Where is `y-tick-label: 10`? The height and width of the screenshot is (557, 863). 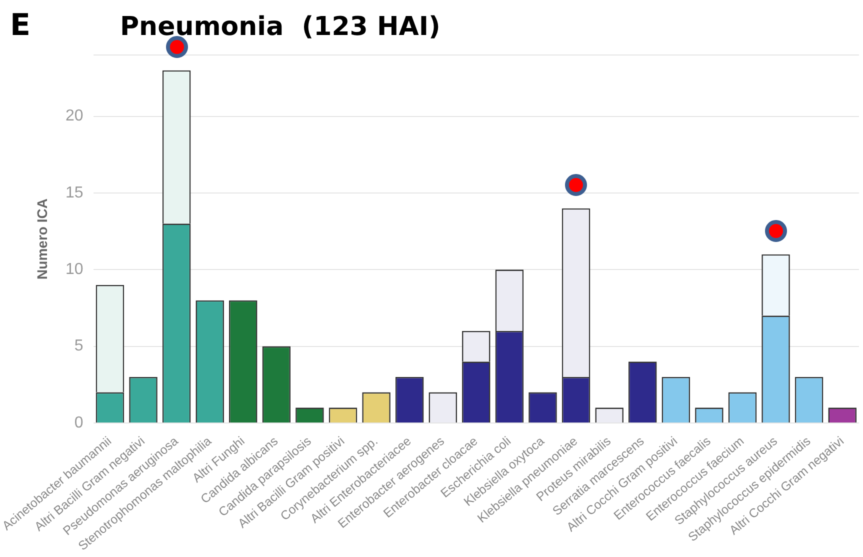
y-tick-label: 10 is located at coordinates (75, 269).